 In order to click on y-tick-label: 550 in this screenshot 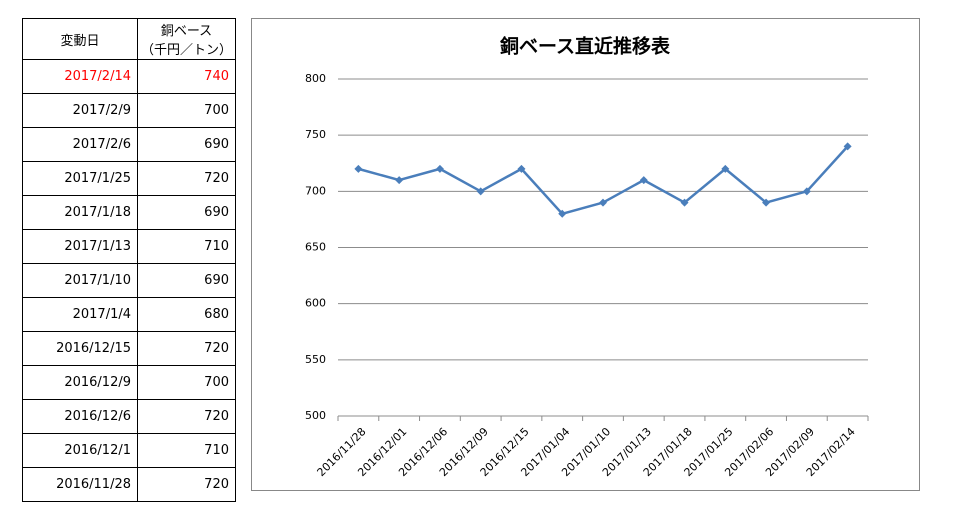, I will do `click(315, 359)`.